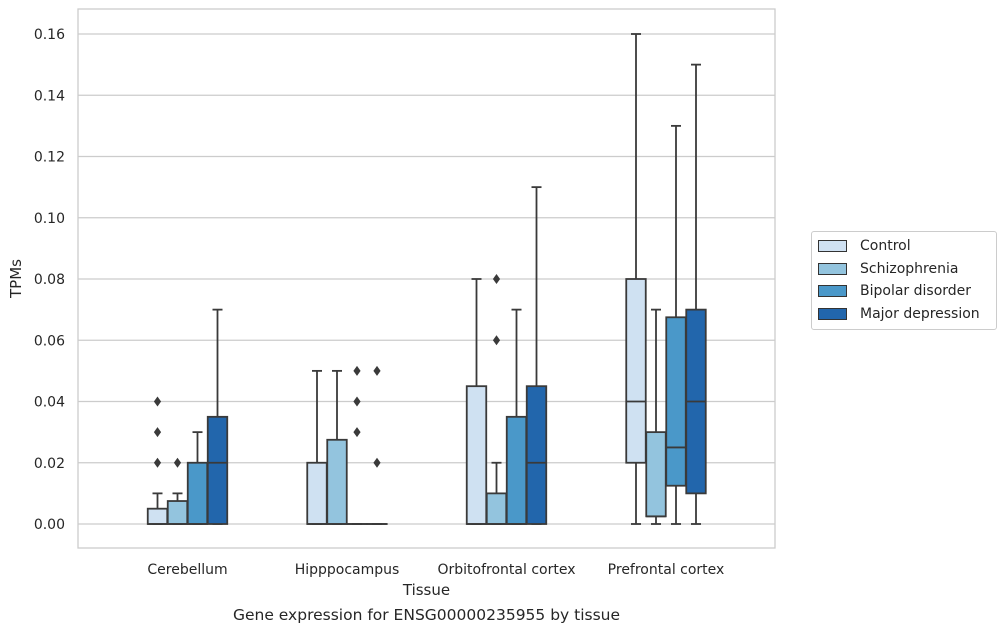 This screenshot has height=634, width=1007. What do you see at coordinates (49, 35) in the screenshot?
I see `y-tick-label: 0.16` at bounding box center [49, 35].